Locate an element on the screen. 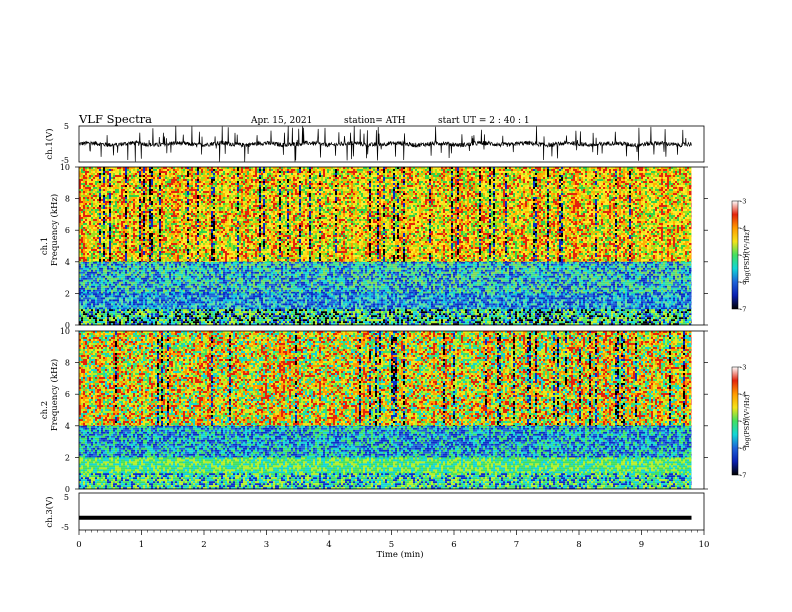 This screenshot has height=612, width=792. time-tick-label-3: 3 is located at coordinates (266, 545).